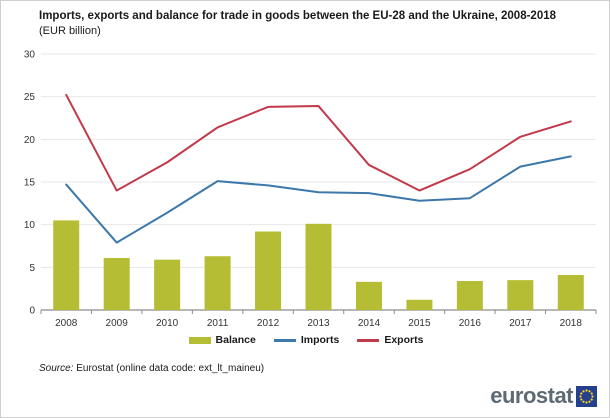  I want to click on x-tick-label: 2013, so click(318, 323).